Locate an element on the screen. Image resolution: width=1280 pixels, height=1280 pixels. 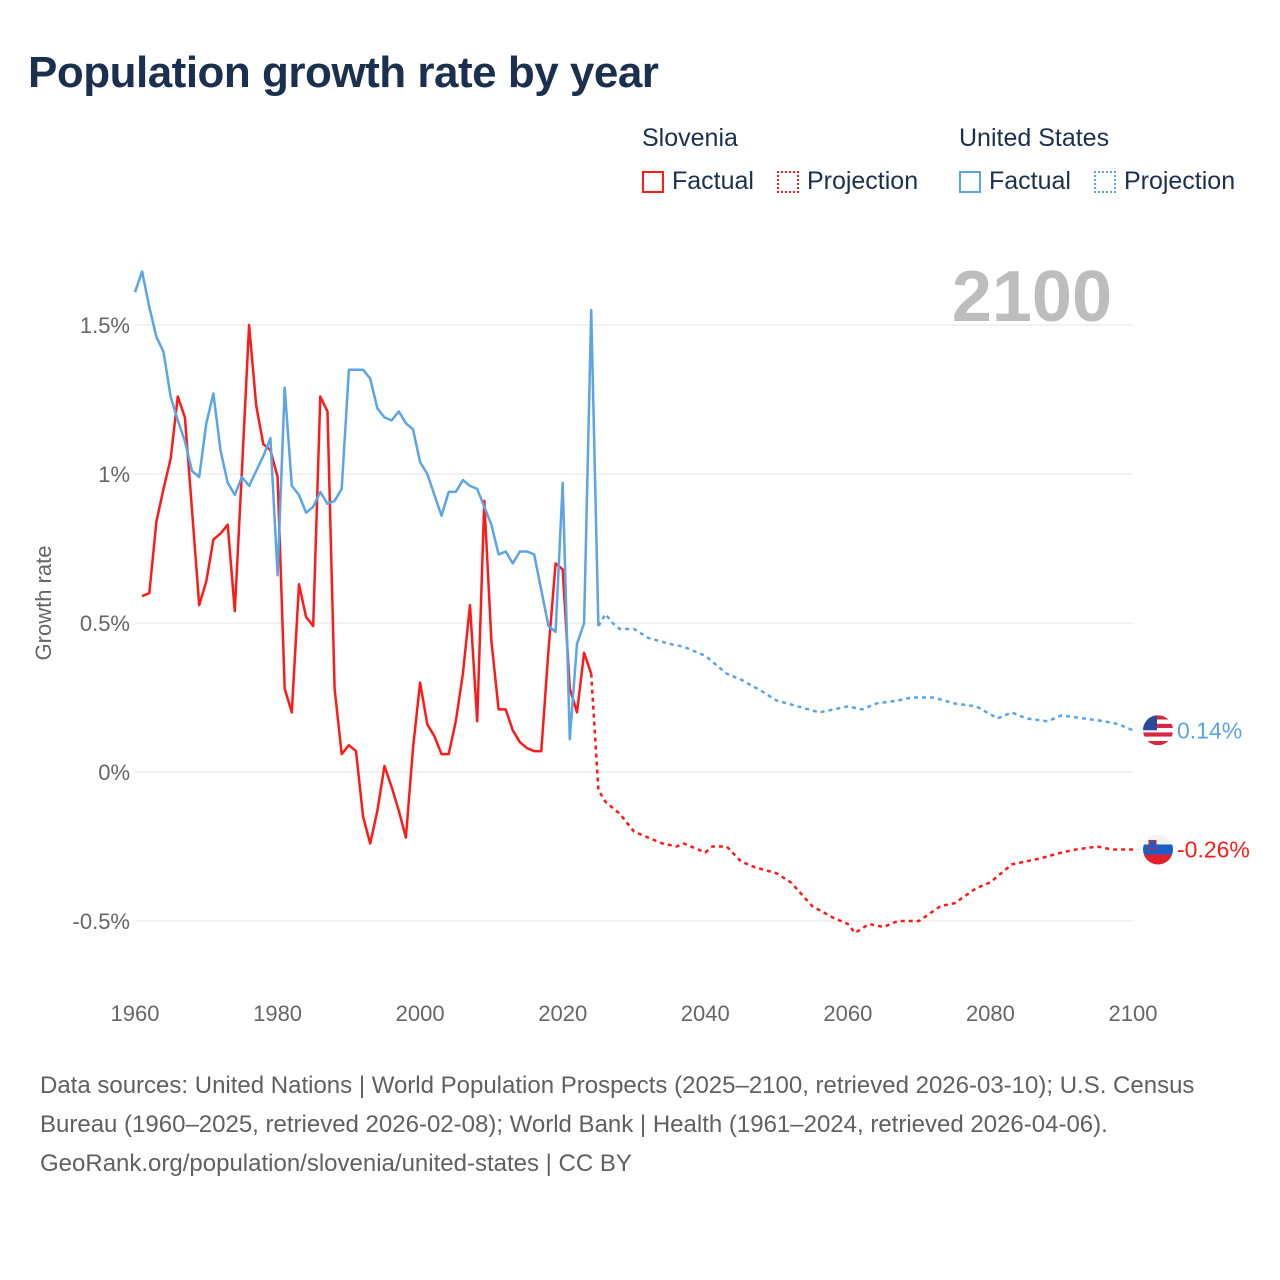
y-tick-label: 1.5% is located at coordinates (105, 325).